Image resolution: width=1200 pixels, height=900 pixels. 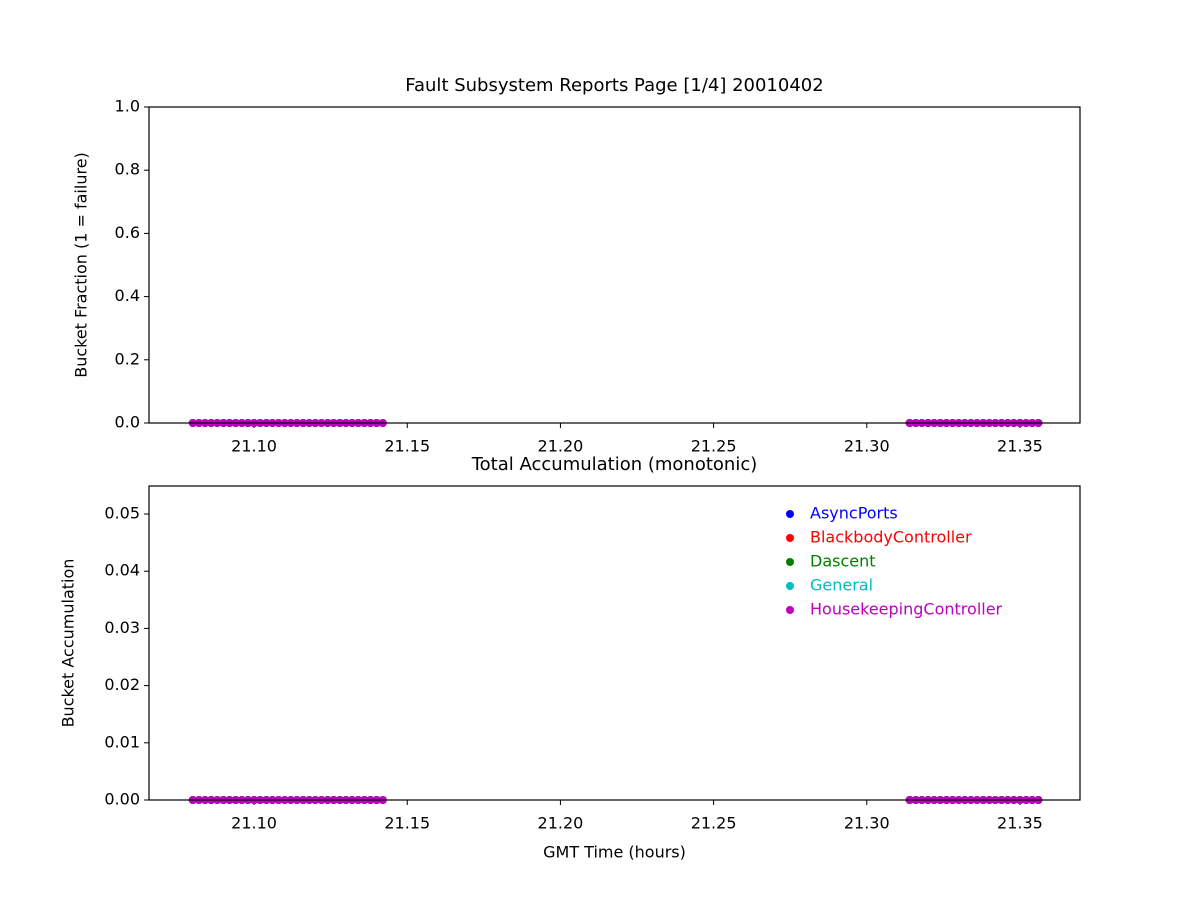 What do you see at coordinates (127, 295) in the screenshot?
I see `y-tick-label: 0.4` at bounding box center [127, 295].